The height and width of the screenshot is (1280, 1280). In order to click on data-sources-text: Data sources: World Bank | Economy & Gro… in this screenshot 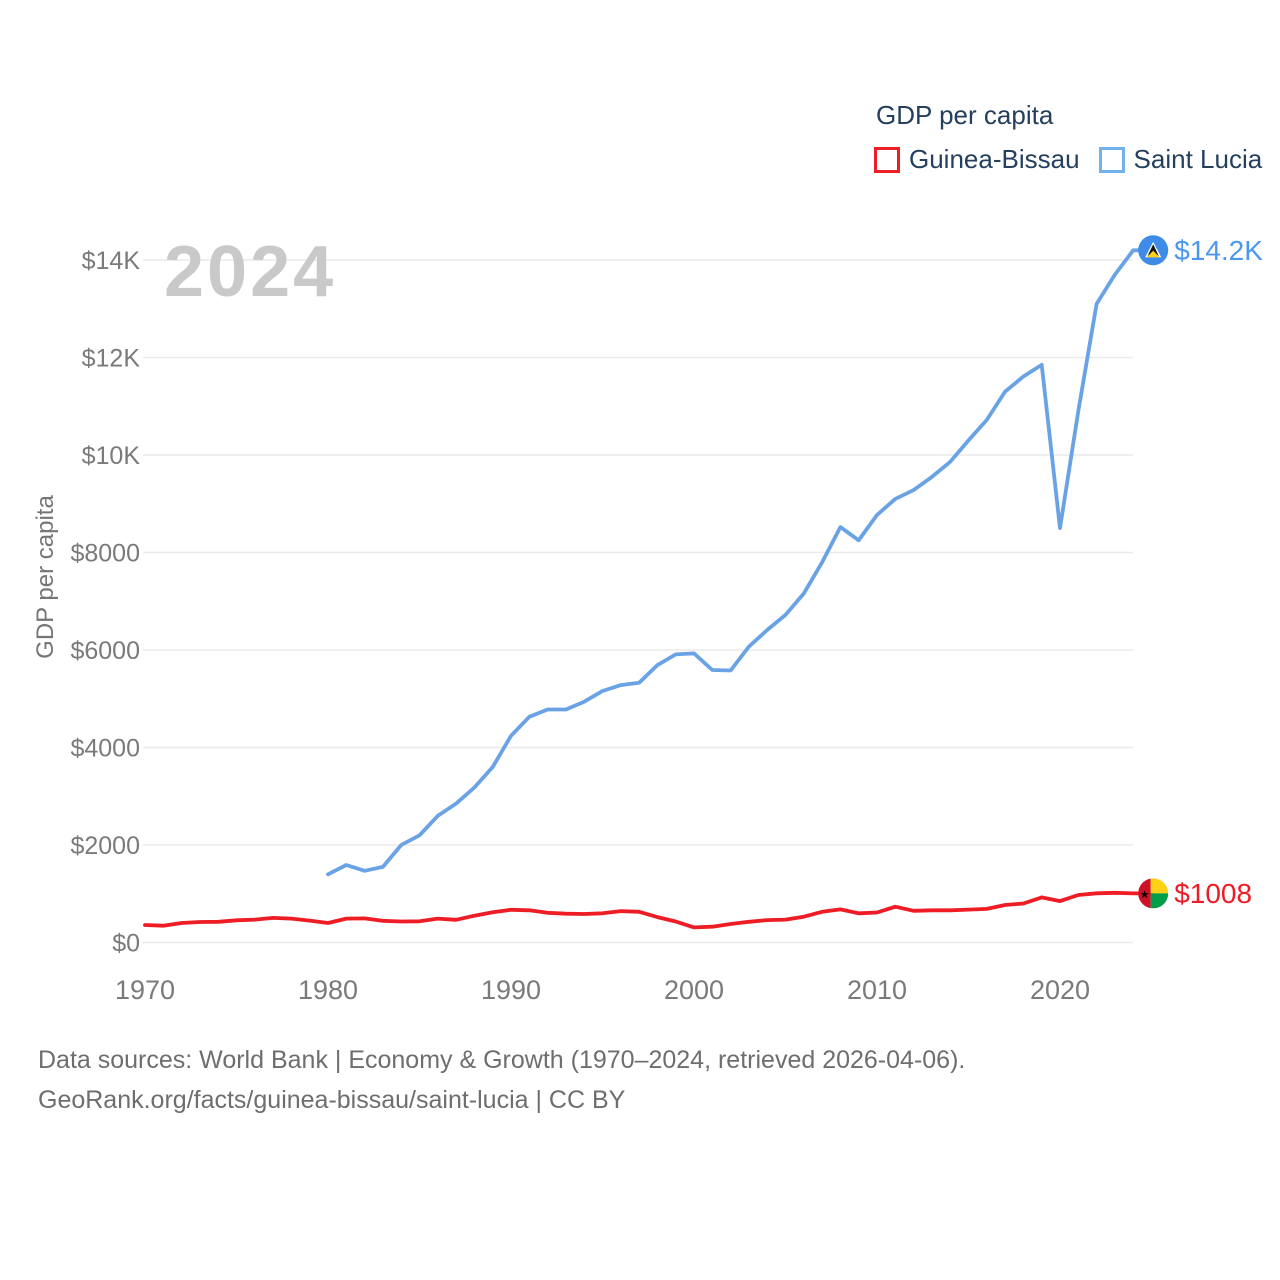, I will do `click(502, 1060)`.